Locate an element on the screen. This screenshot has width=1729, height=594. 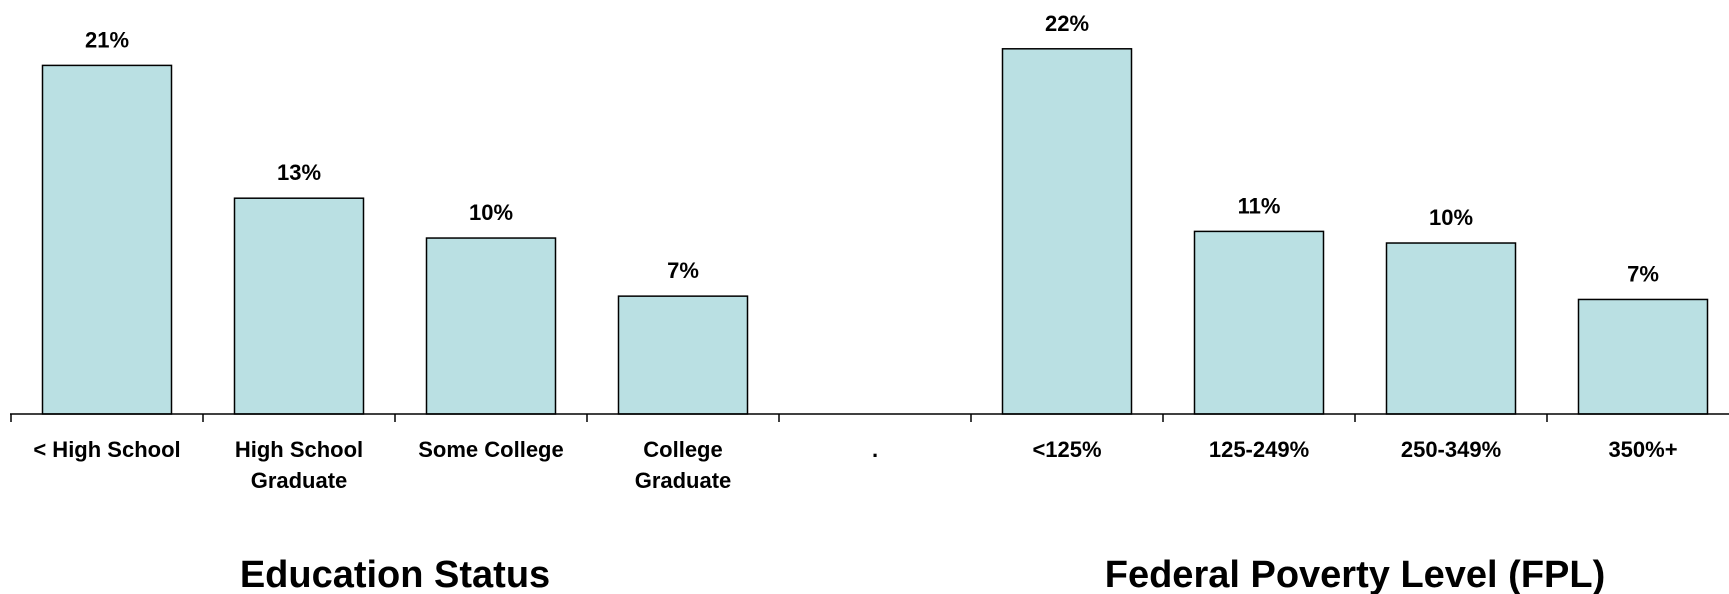
category-label-line: . is located at coordinates (875, 449).